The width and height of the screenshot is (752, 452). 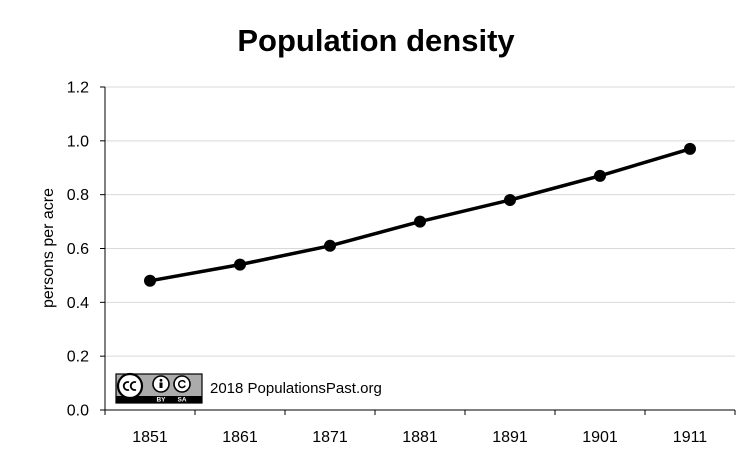 What do you see at coordinates (78, 303) in the screenshot?
I see `y-tick-label: 0.4` at bounding box center [78, 303].